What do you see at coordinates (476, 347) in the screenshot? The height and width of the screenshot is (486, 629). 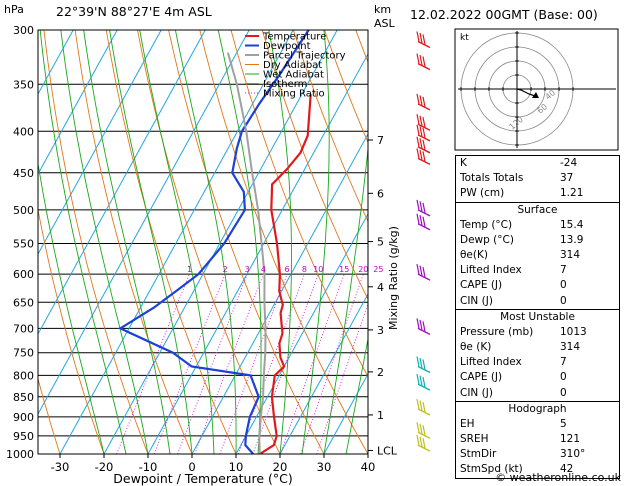 I see `row-label: θe (K)` at bounding box center [476, 347].